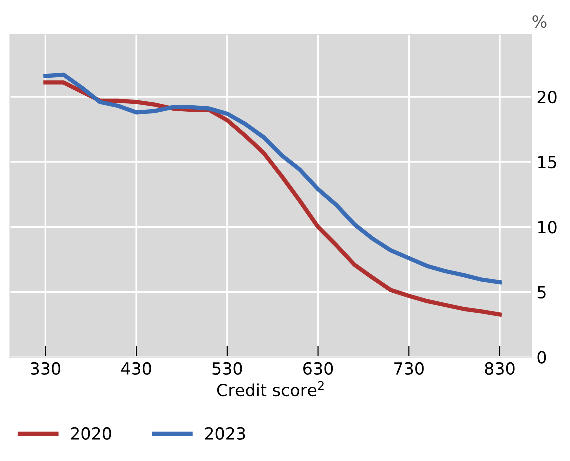 This screenshot has height=461, width=570. Describe the element at coordinates (539, 22) in the screenshot. I see `y-axis-title: %` at that location.